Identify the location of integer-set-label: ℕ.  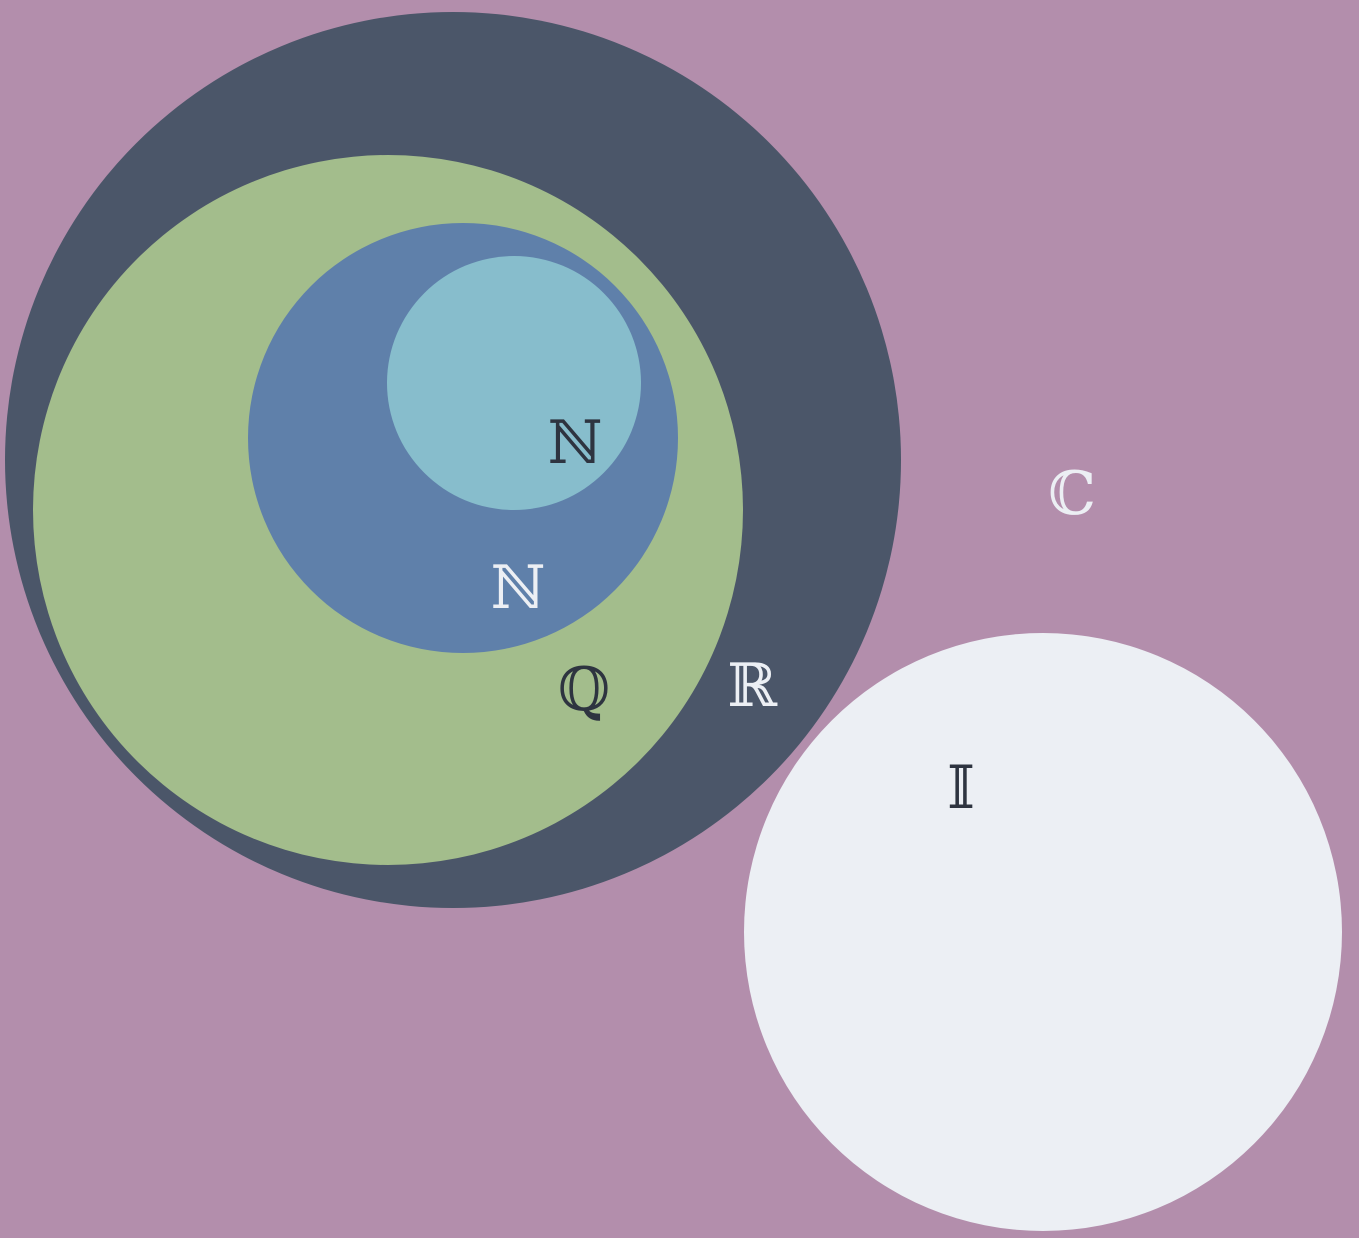
(518, 588).